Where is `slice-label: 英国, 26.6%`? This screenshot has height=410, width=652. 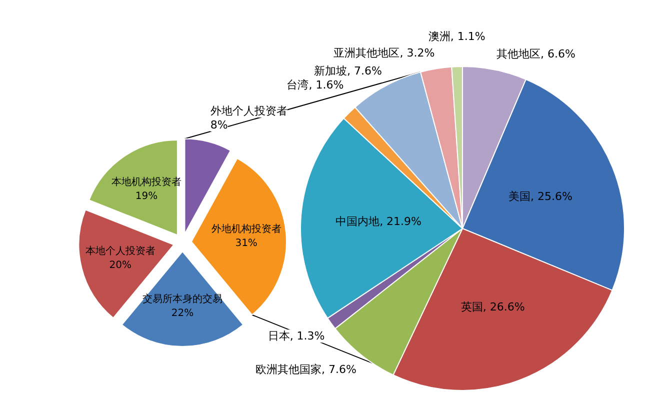
slice-label: 英国, 26.6% is located at coordinates (492, 307).